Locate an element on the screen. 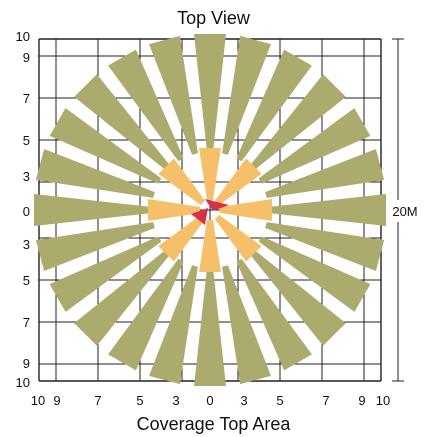 Image resolution: width=427 pixels, height=437 pixels. x-axis-labels: 10 9 7 5 3 0 3 5 7 9 10 is located at coordinates (210, 400).